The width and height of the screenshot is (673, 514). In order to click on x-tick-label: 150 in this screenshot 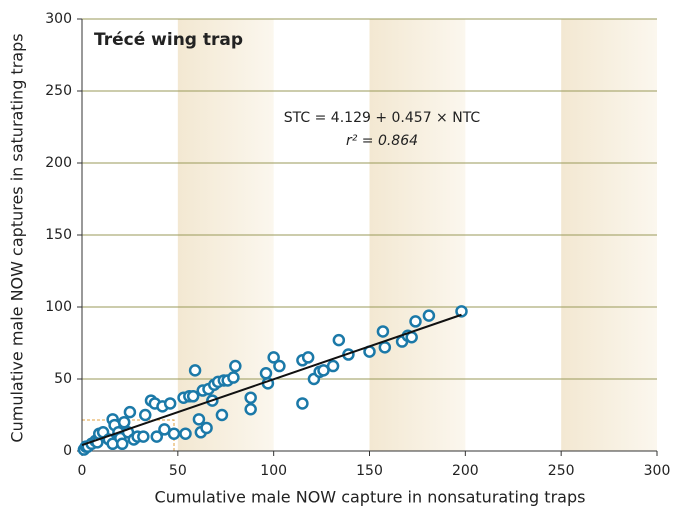, I will do `click(369, 471)`.